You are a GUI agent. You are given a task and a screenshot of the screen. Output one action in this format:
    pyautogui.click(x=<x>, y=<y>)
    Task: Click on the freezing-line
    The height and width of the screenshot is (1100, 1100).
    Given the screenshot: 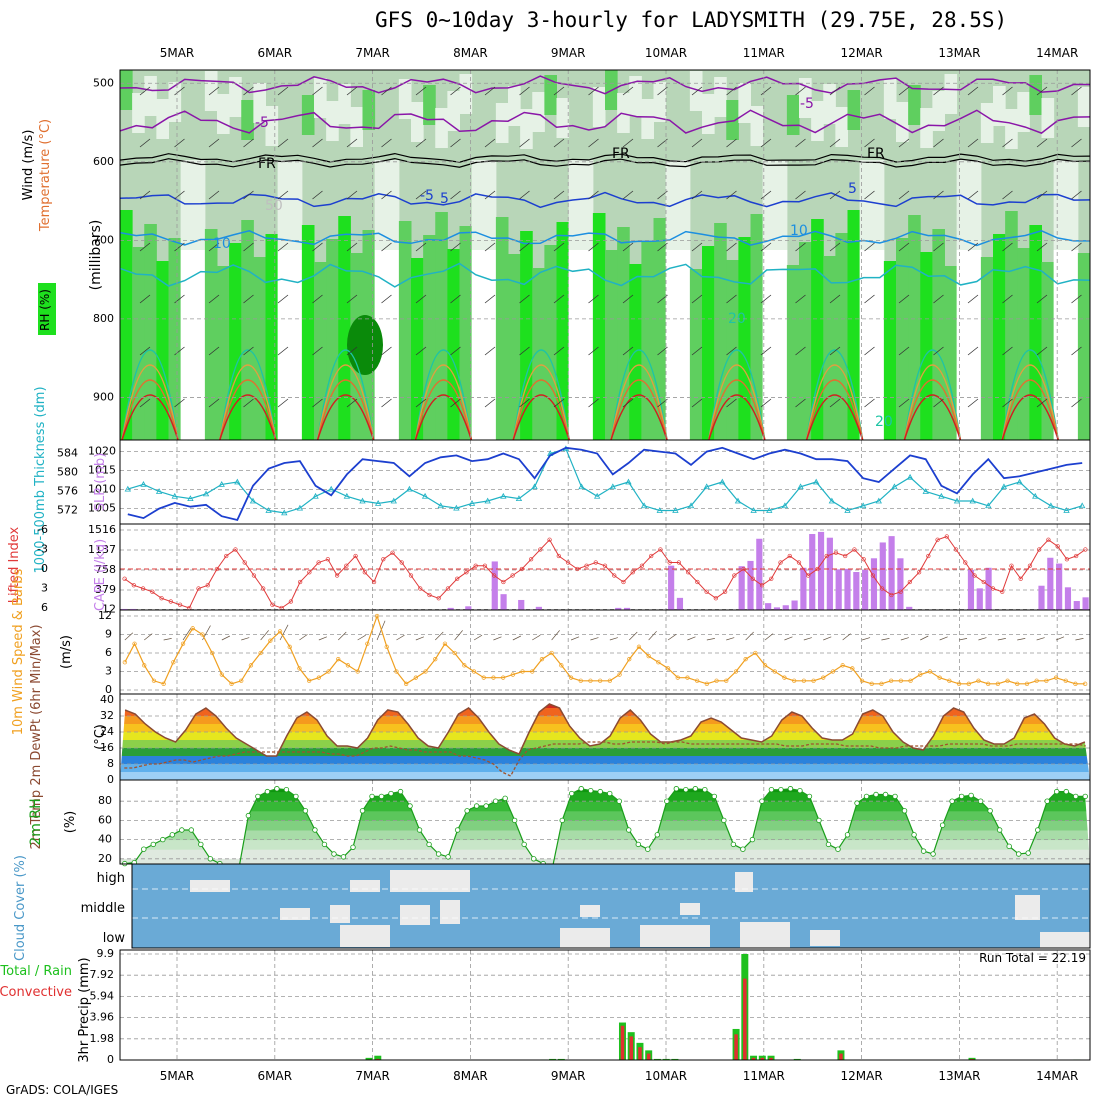 What is the action you would take?
    pyautogui.click(x=605, y=157)
    